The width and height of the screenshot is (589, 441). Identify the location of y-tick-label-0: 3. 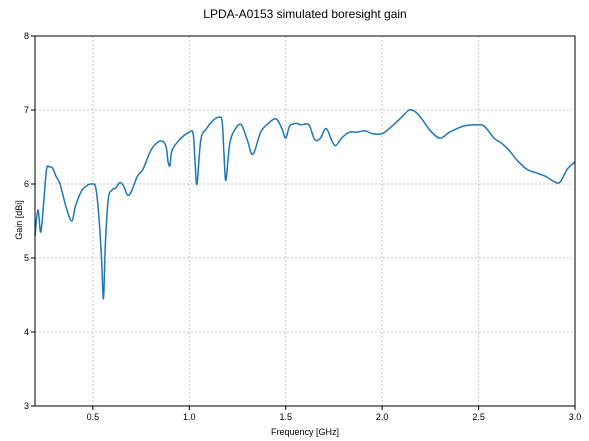
(26, 406).